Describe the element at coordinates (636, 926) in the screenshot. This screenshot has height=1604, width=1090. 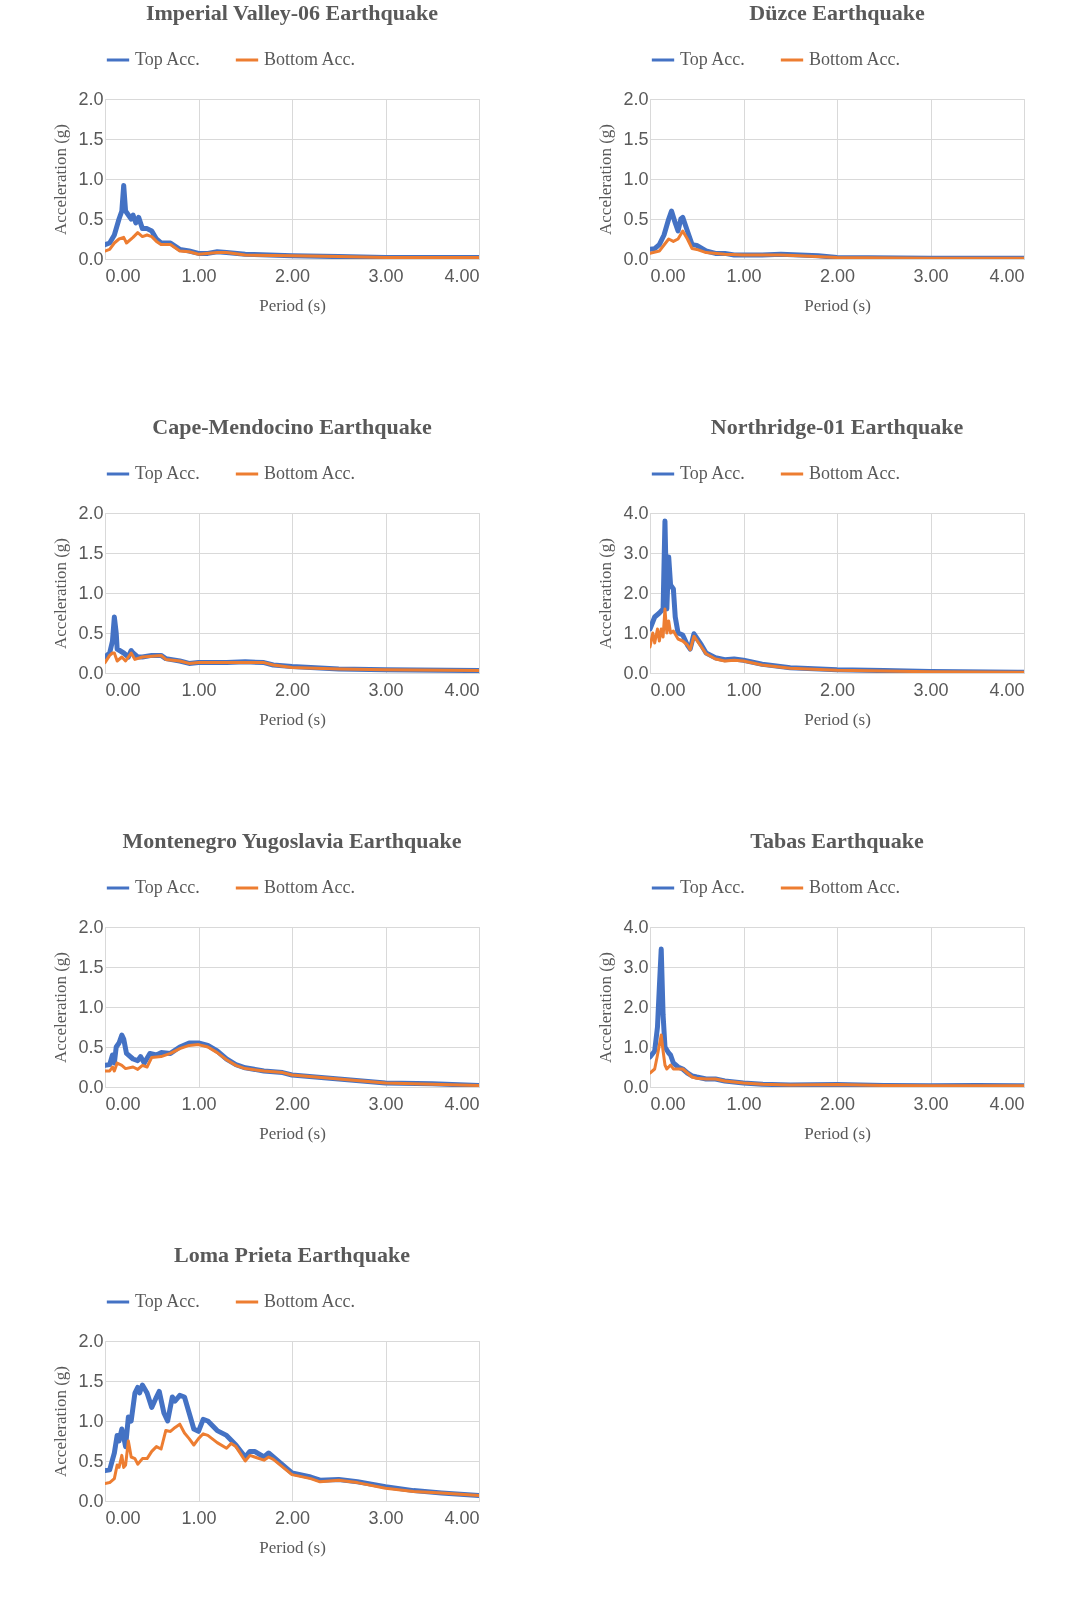
I see `y-tick-label: 4.0` at that location.